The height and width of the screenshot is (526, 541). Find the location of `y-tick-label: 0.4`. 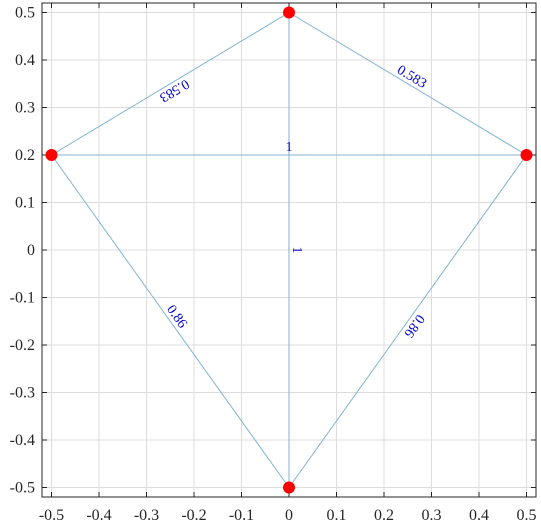

y-tick-label: 0.4 is located at coordinates (25, 60).